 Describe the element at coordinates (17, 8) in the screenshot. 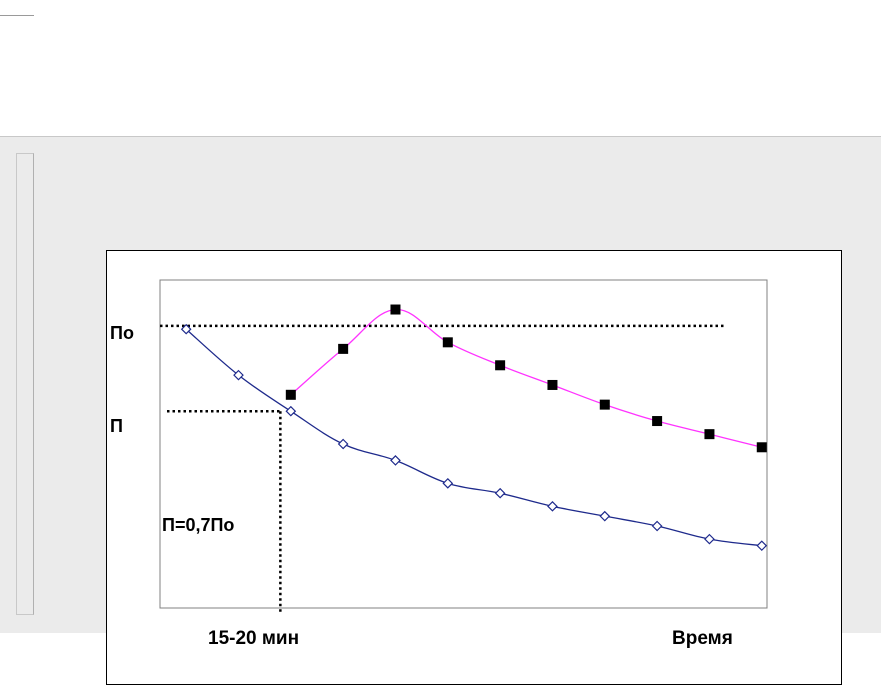

I see `corner-mark` at that location.